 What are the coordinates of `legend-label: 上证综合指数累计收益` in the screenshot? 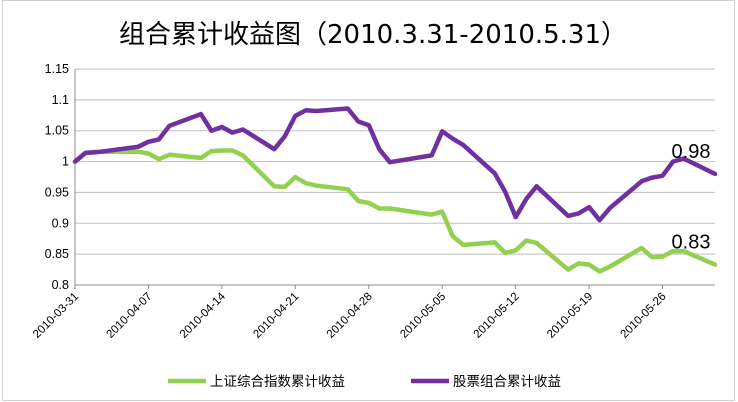 It's located at (277, 382).